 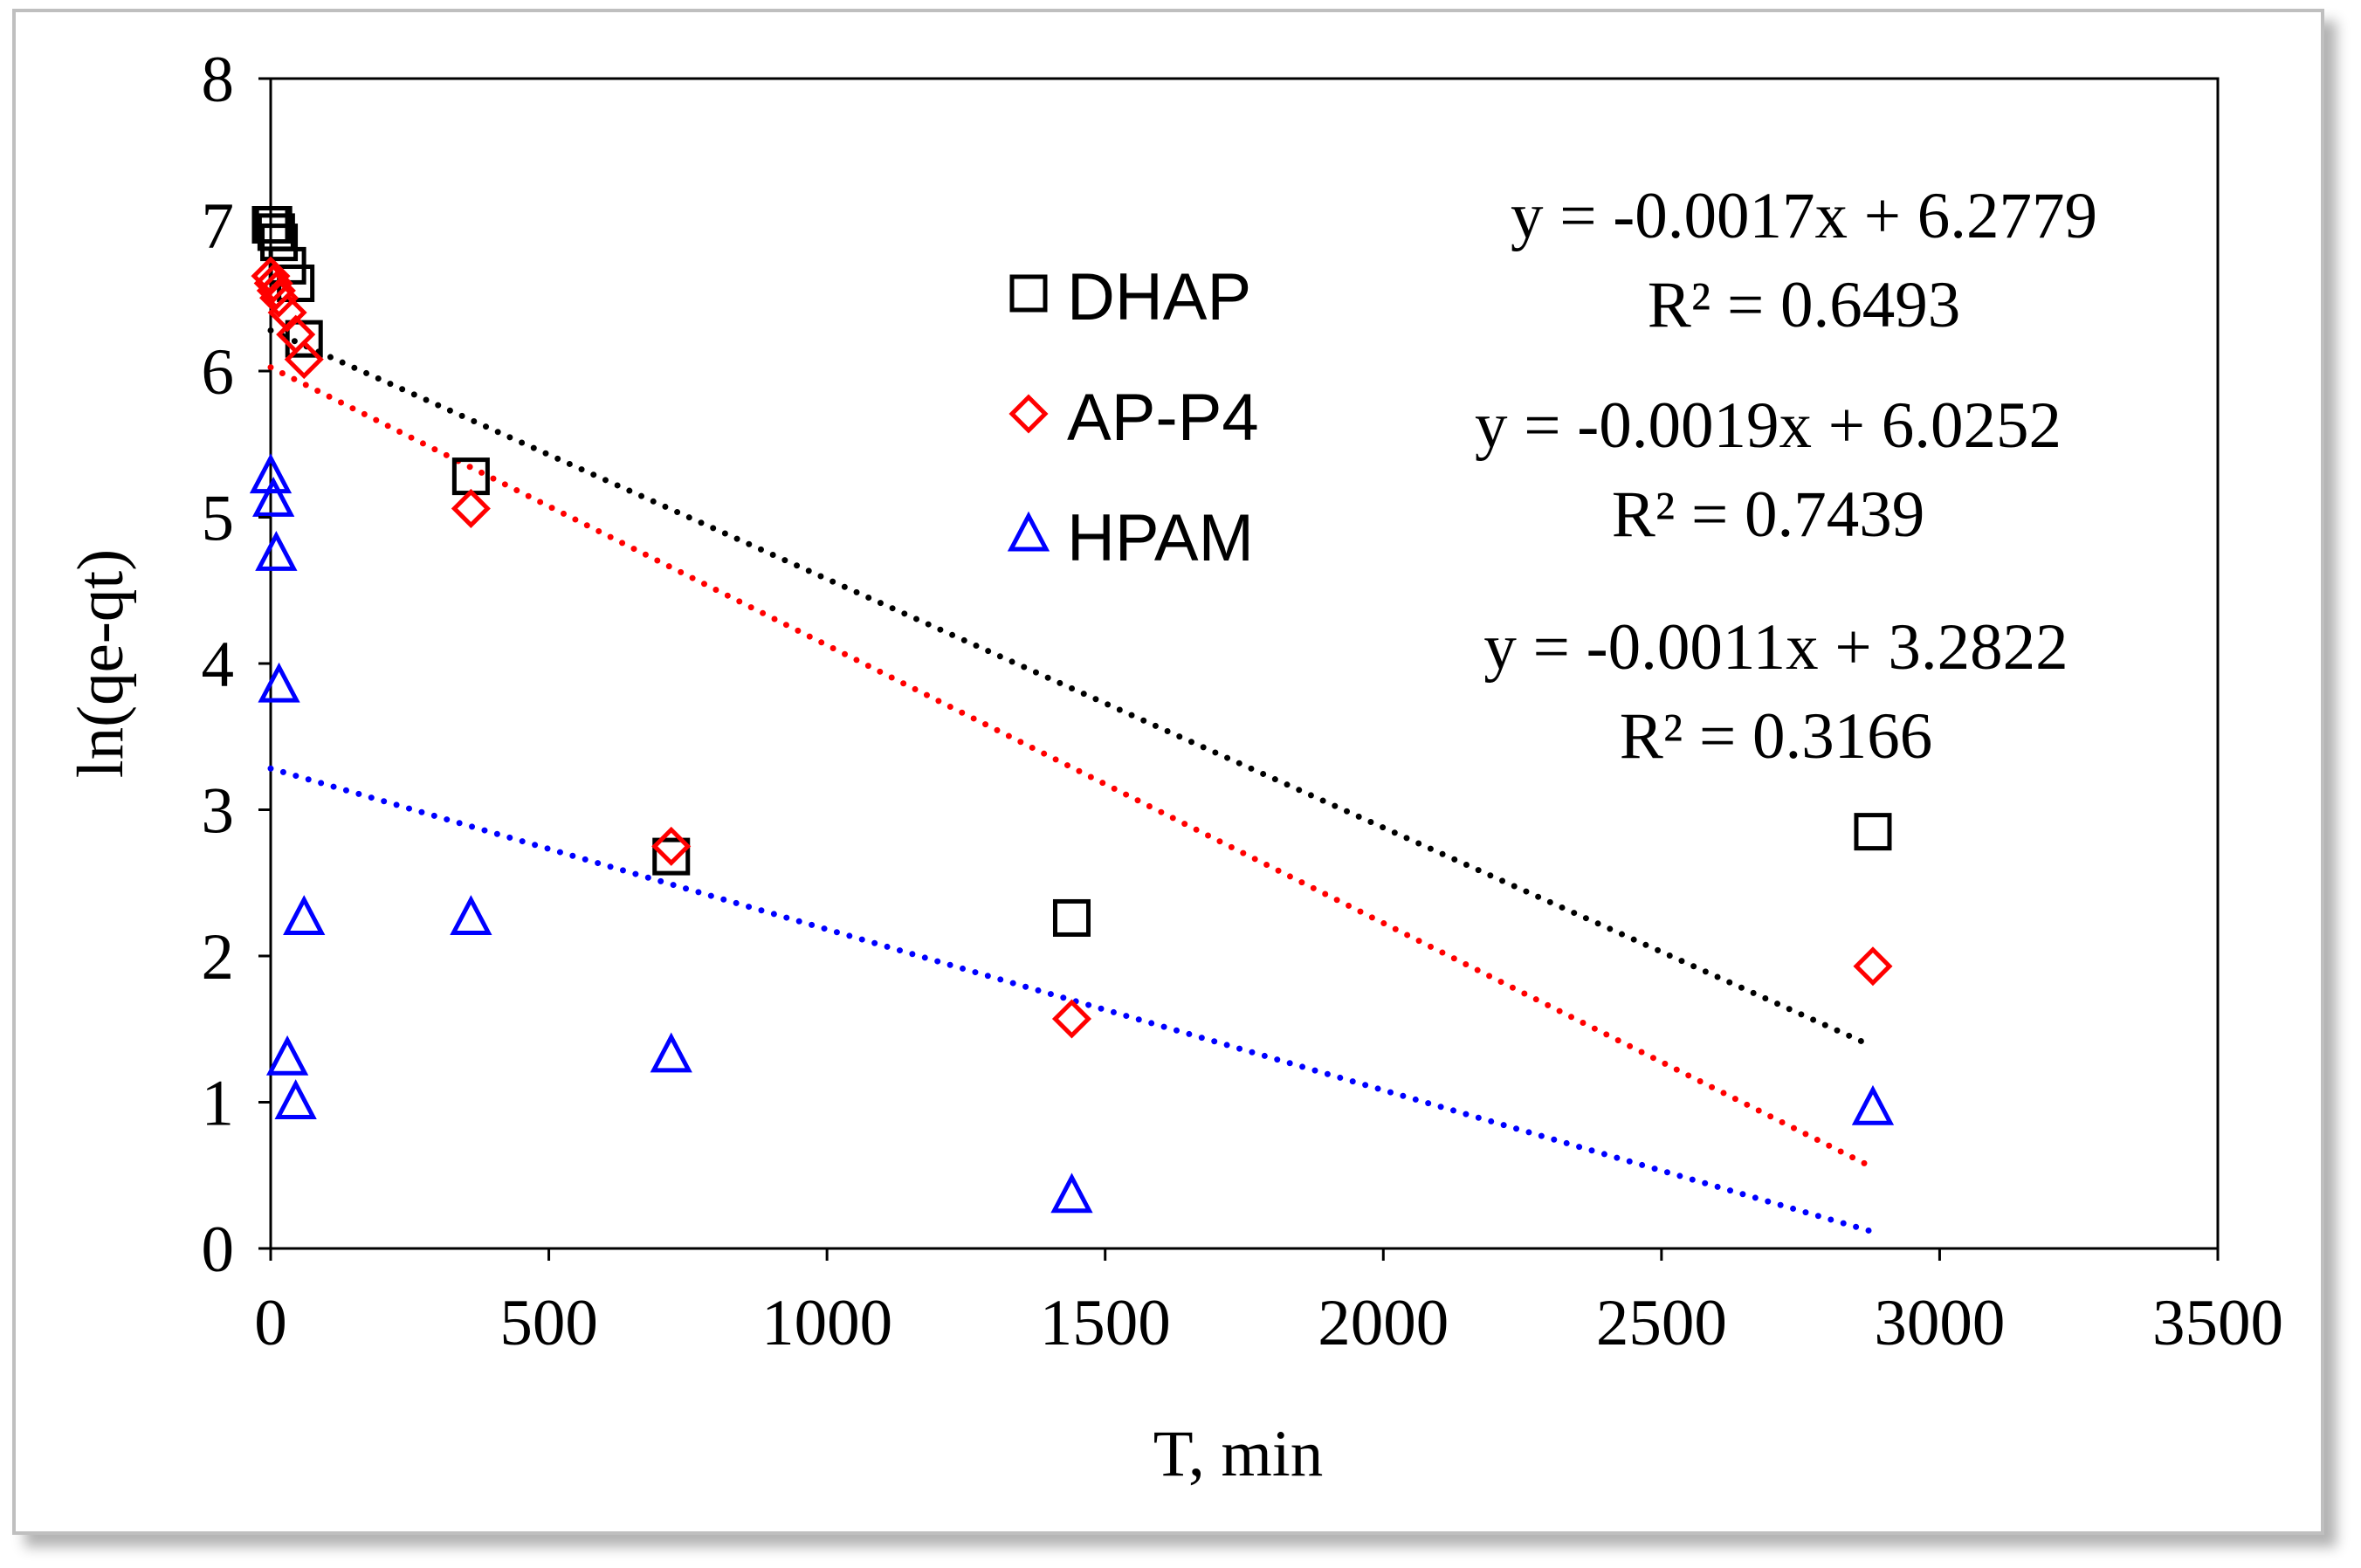 I want to click on legend-label-dhap: DHAP, so click(x=1159, y=297).